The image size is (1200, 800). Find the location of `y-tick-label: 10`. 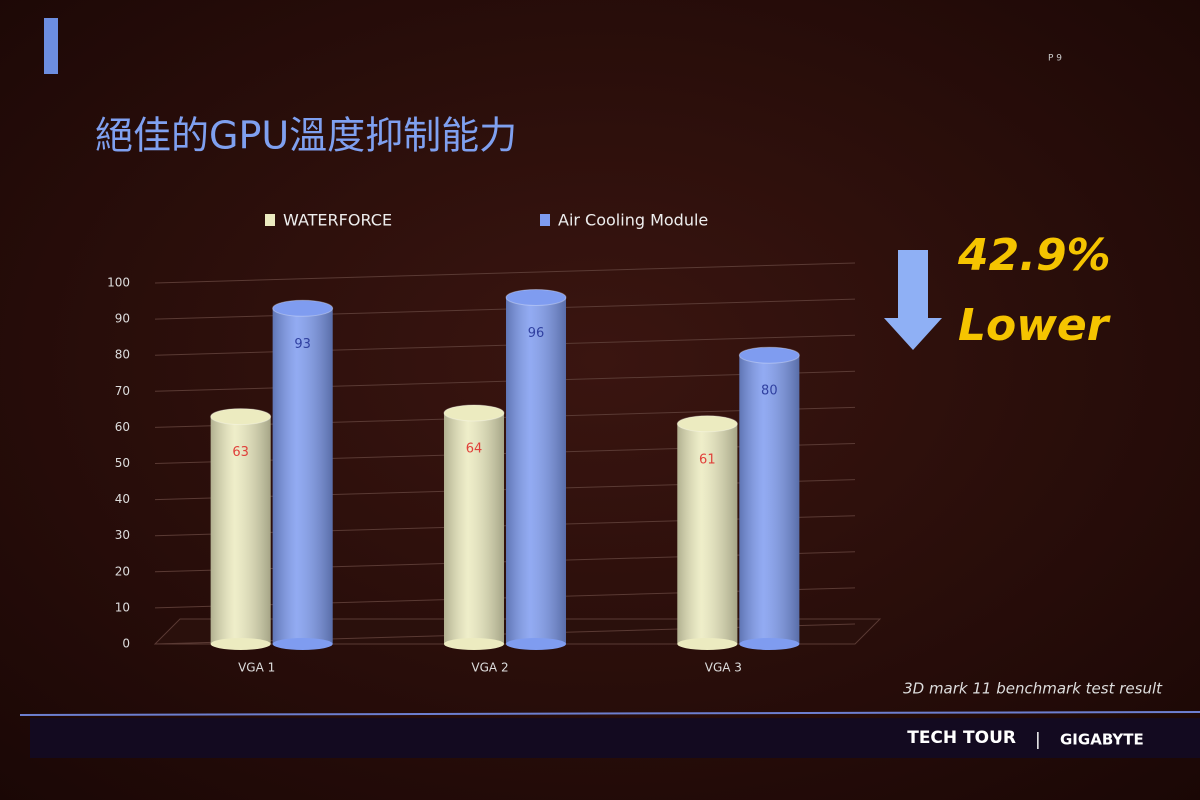

y-tick-label: 10 is located at coordinates (122, 607).